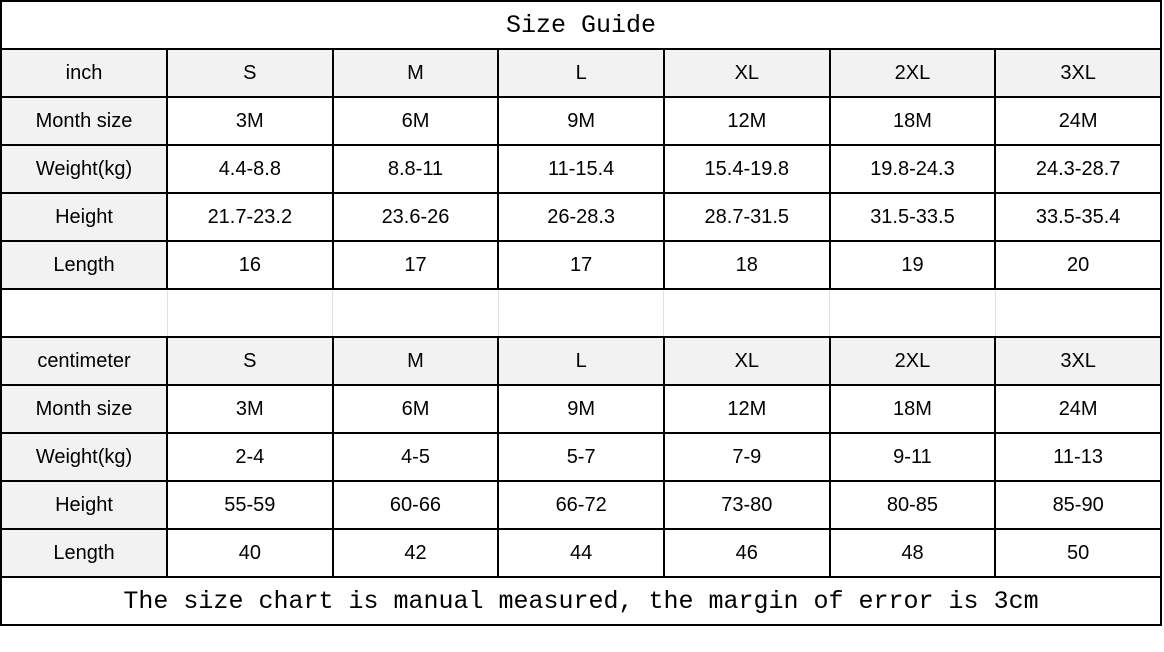 Image resolution: width=1164 pixels, height=652 pixels. What do you see at coordinates (250, 217) in the screenshot?
I see `table-cell: 21.7-23.2` at bounding box center [250, 217].